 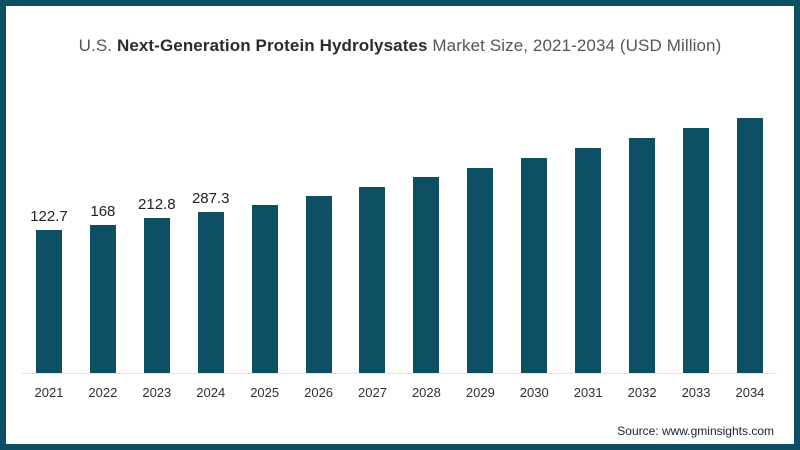 What do you see at coordinates (372, 392) in the screenshot?
I see `x-tick-label: 2027` at bounding box center [372, 392].